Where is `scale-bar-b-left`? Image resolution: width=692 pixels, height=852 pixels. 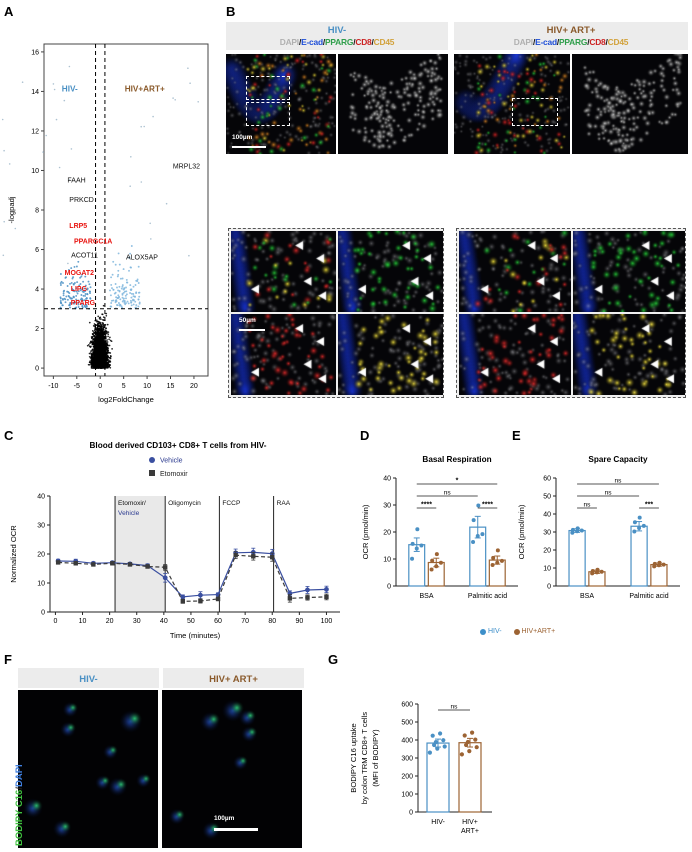 scale-bar-b-left is located at coordinates (249, 147).